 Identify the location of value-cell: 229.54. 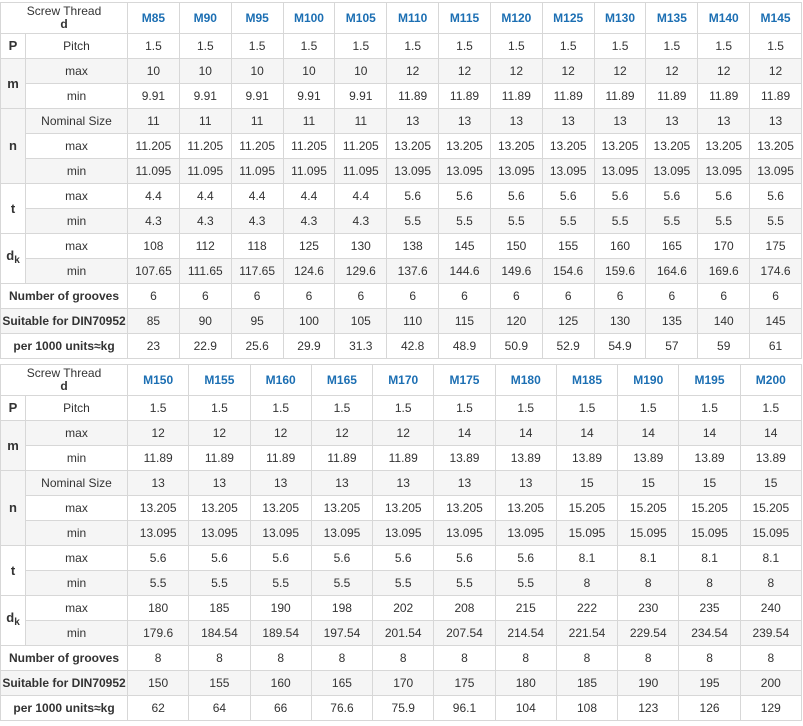
(648, 633).